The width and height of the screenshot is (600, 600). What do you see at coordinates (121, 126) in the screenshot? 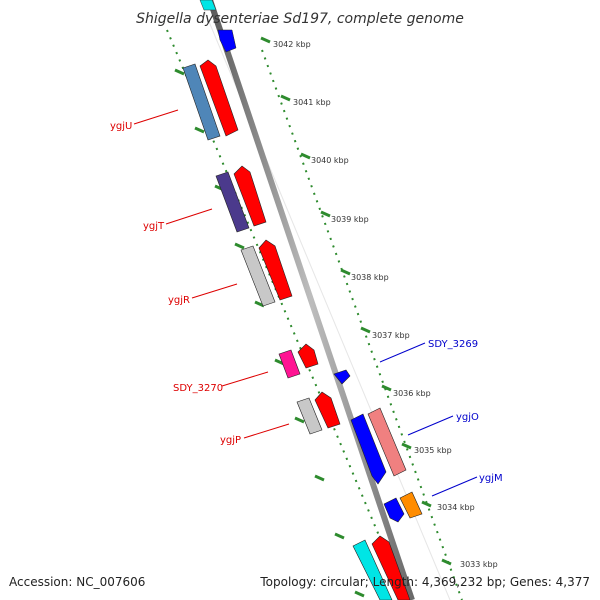
I see `gene-label-ygjU: ygjU` at bounding box center [121, 126].